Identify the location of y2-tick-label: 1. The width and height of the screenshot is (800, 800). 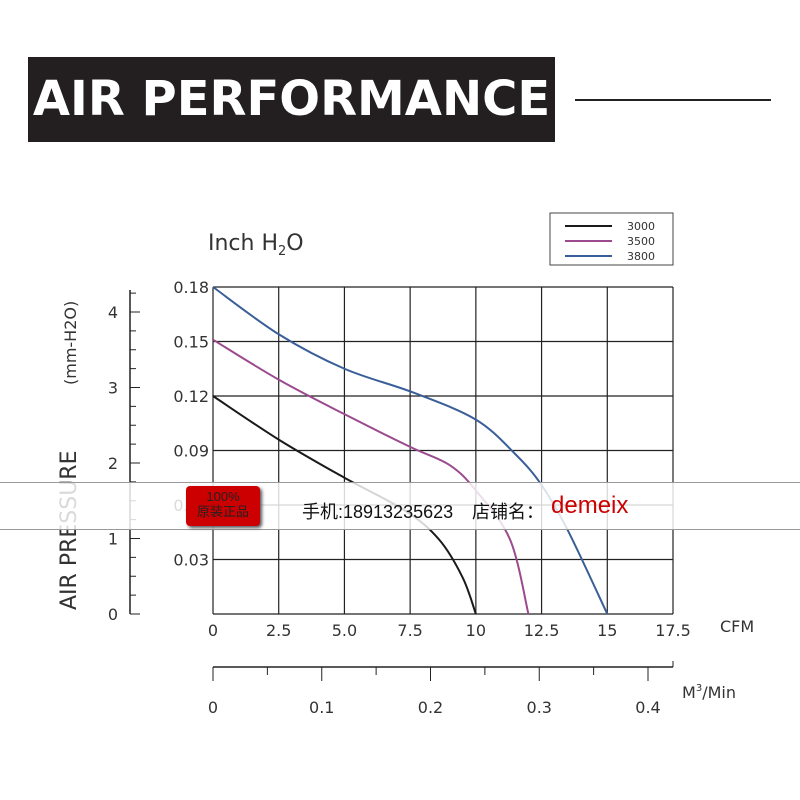
(113, 539).